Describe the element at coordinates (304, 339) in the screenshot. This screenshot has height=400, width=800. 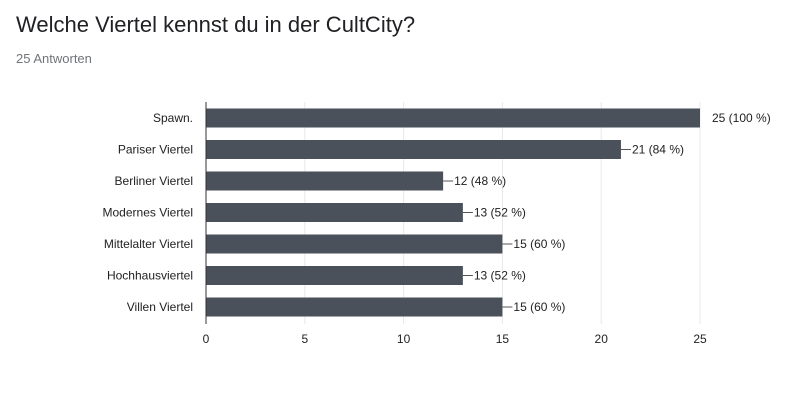
I see `x-tick-label: 5` at that location.